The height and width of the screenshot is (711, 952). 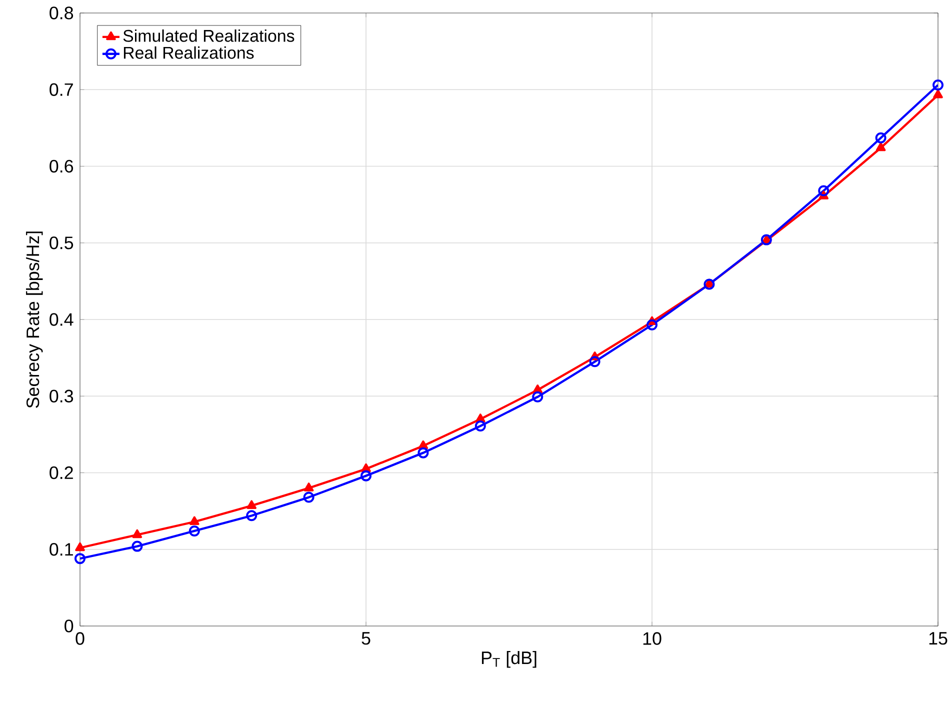 I want to click on x-tick-label: 15, so click(x=938, y=638).